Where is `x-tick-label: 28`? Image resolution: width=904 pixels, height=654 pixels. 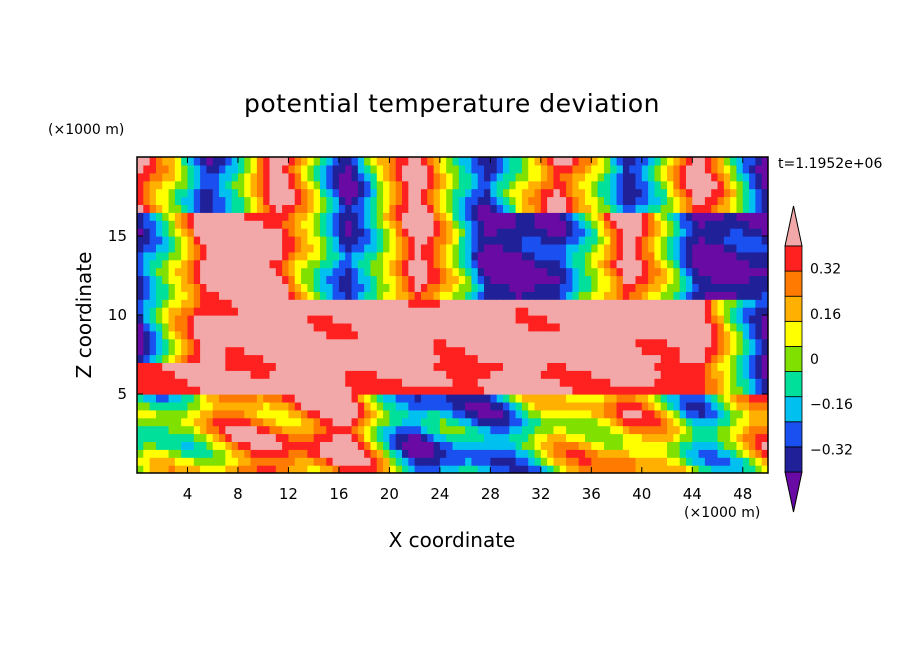 x-tick-label: 28 is located at coordinates (490, 494).